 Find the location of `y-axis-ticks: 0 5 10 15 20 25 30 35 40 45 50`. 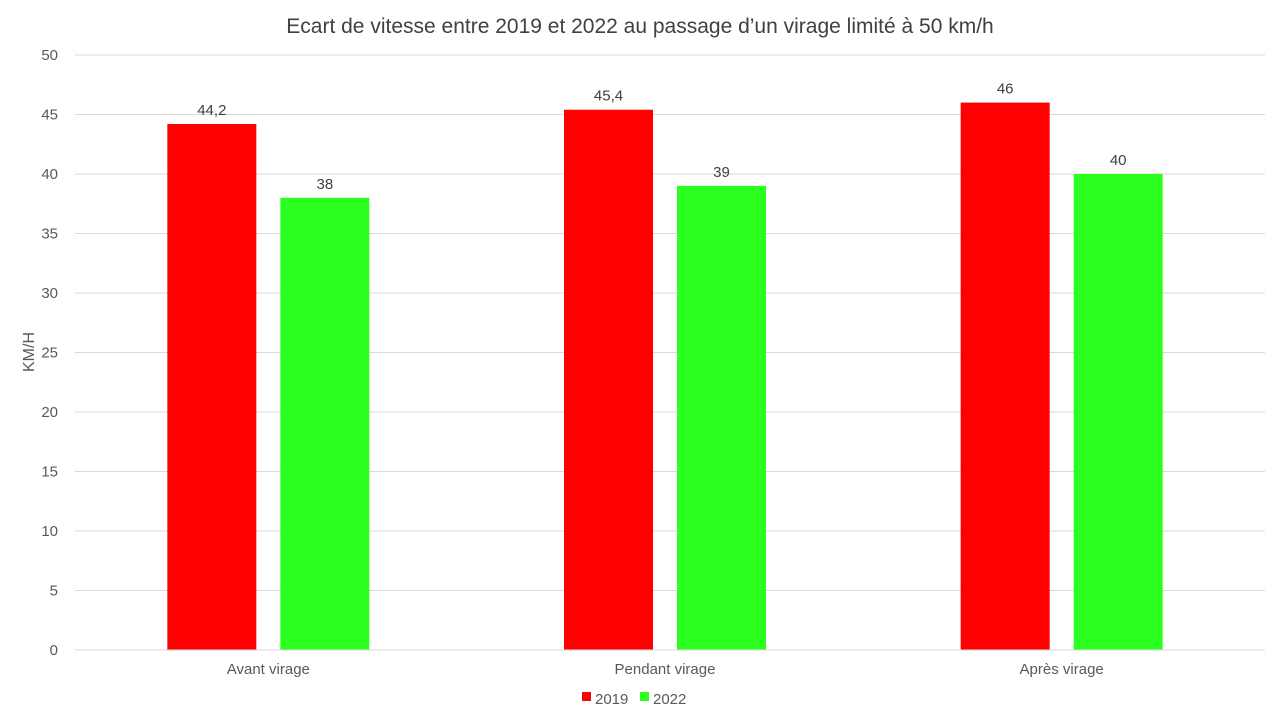

y-axis-ticks: 0 5 10 15 20 25 30 35 40 45 50 is located at coordinates (49, 353).